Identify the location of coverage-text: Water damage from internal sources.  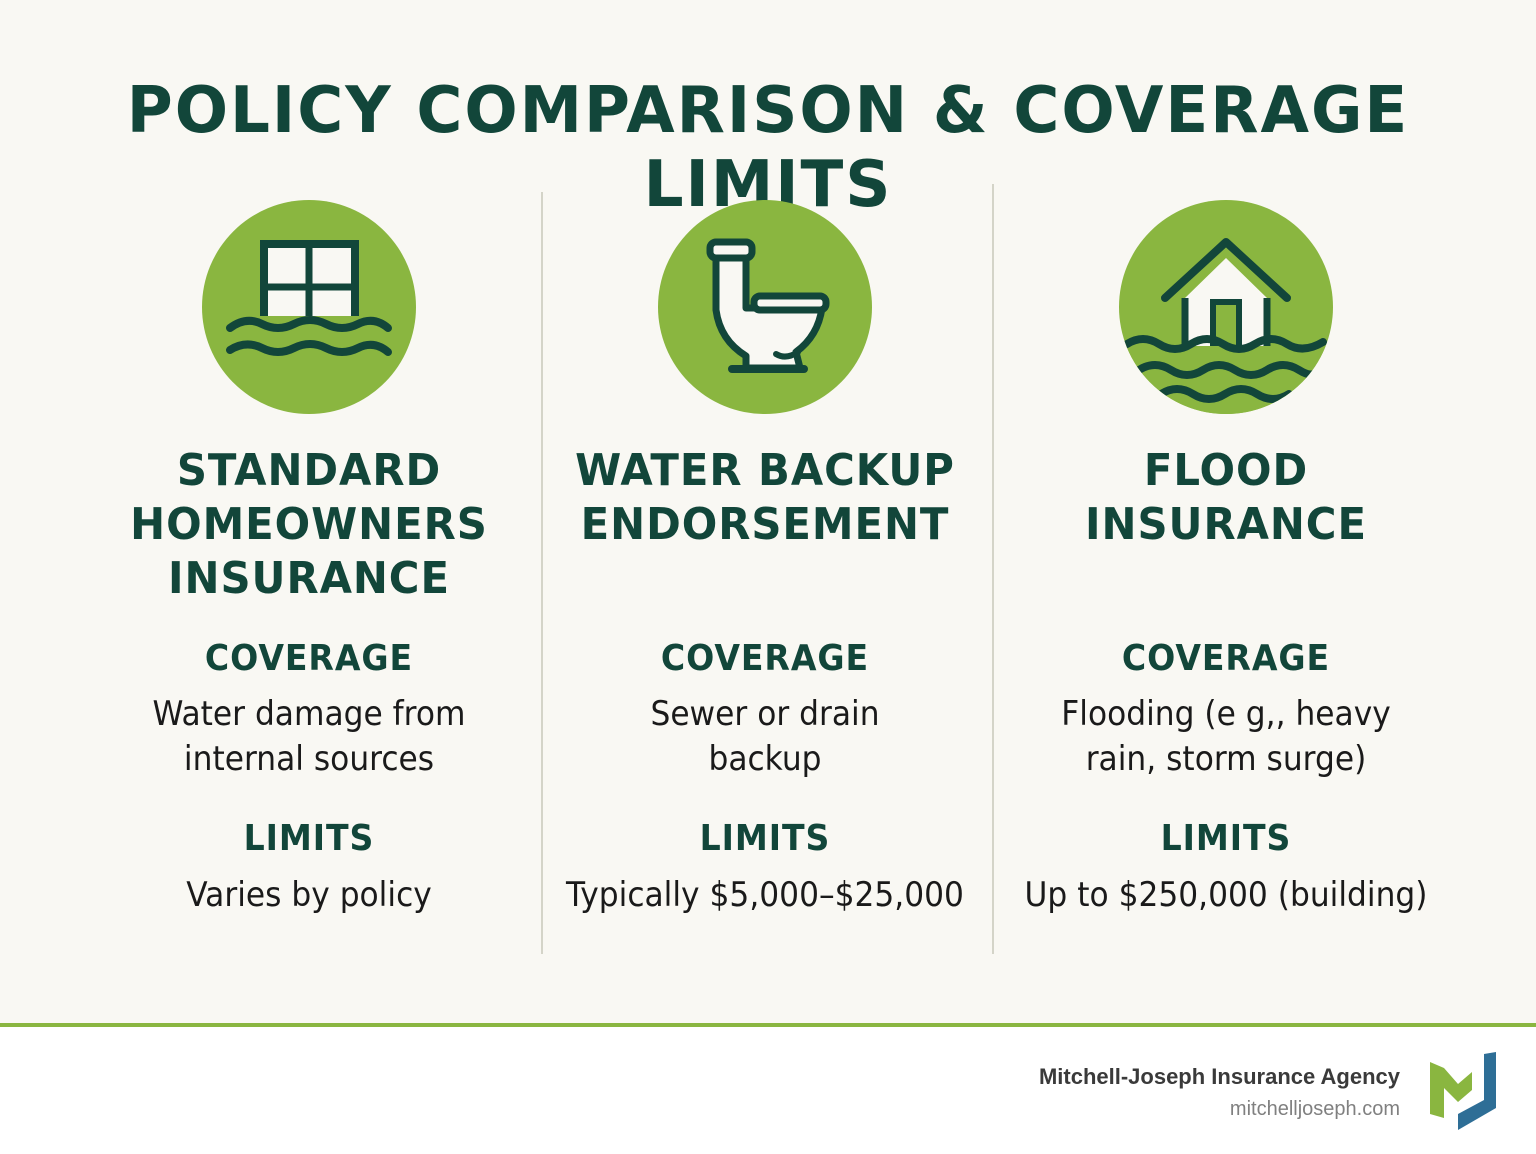
(308, 737).